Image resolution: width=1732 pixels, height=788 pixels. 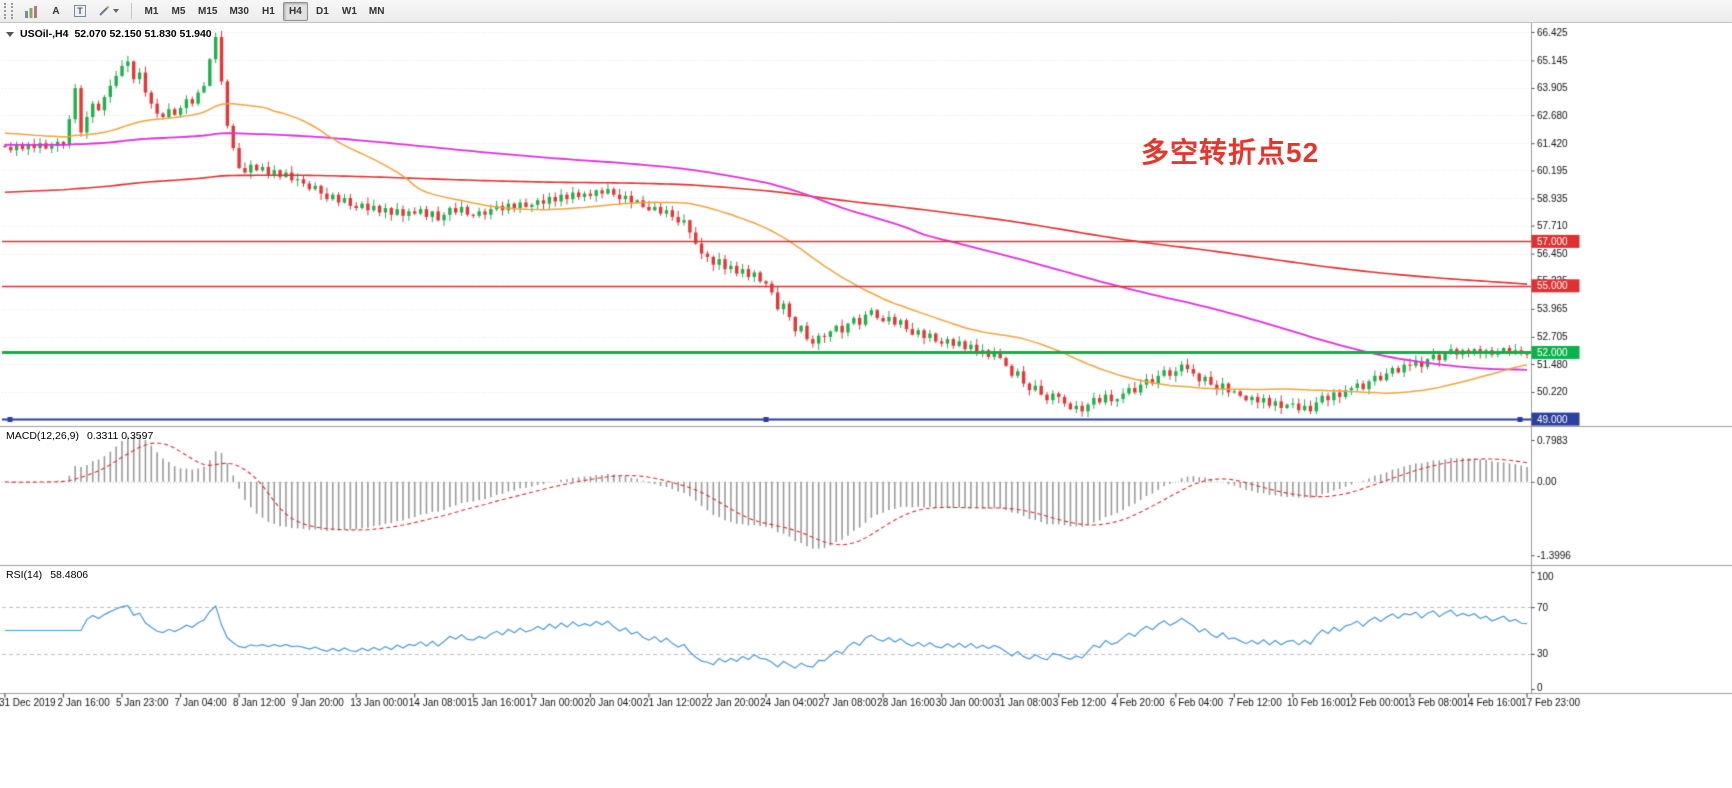 I want to click on toolbar: A T M1 M5 M15 M30 H1 H4 D1 W1 MN, so click(x=866, y=11).